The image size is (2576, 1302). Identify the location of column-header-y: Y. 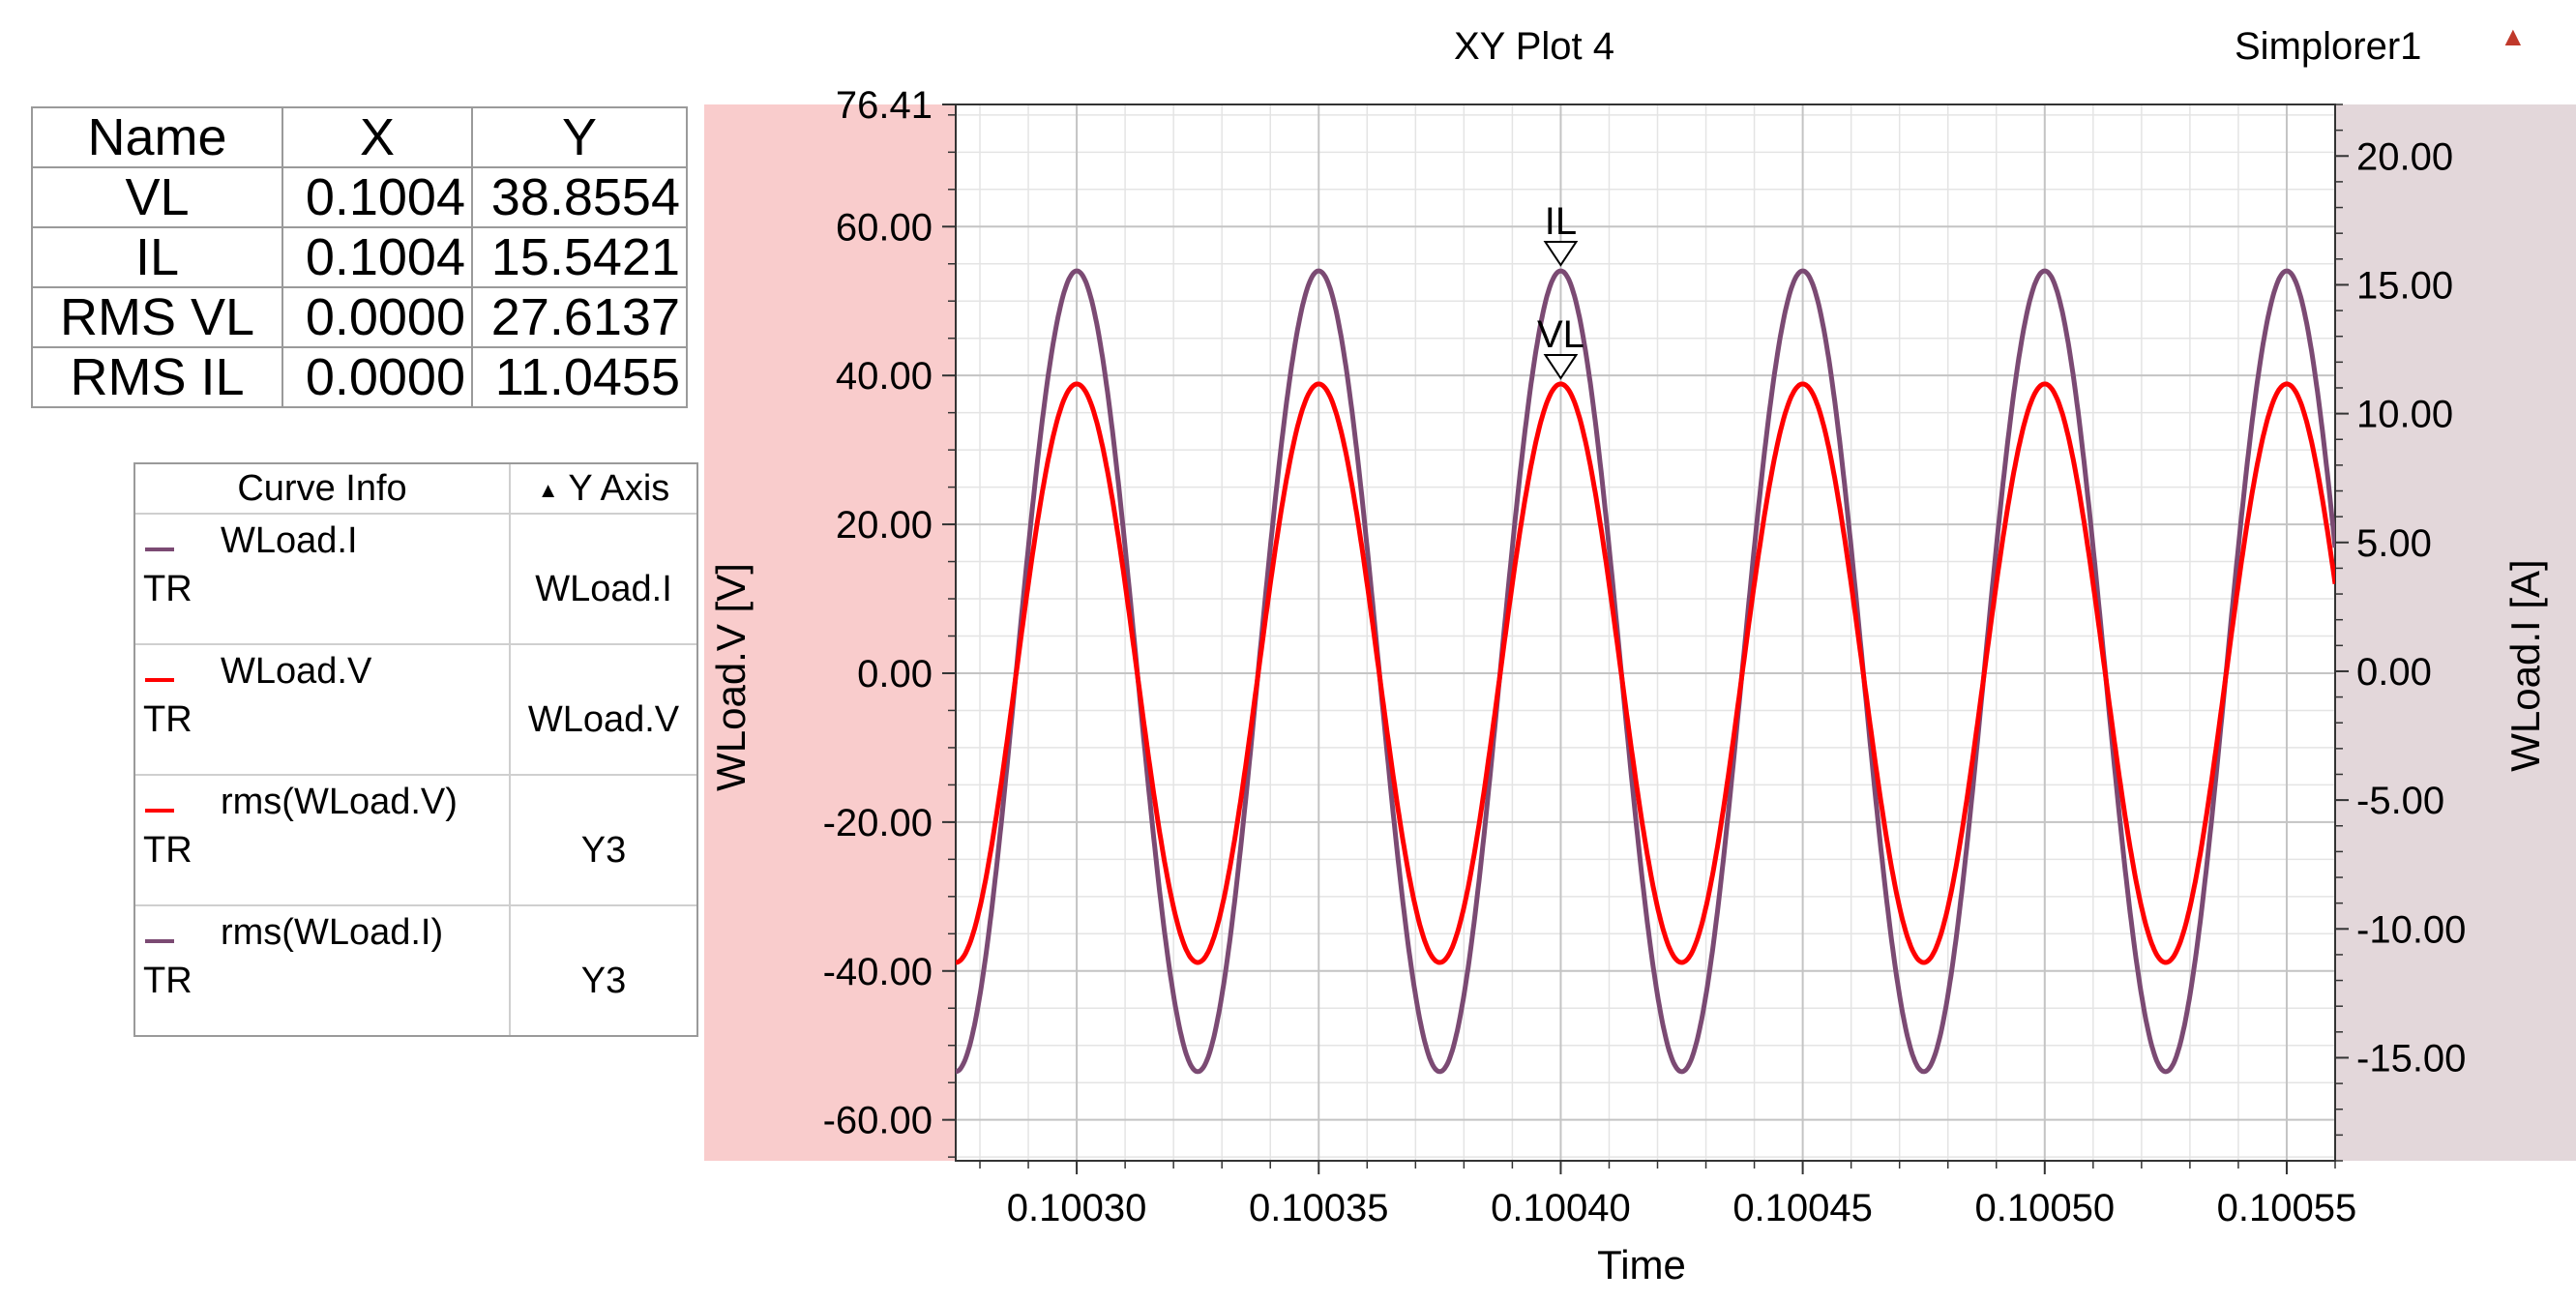
(579, 137).